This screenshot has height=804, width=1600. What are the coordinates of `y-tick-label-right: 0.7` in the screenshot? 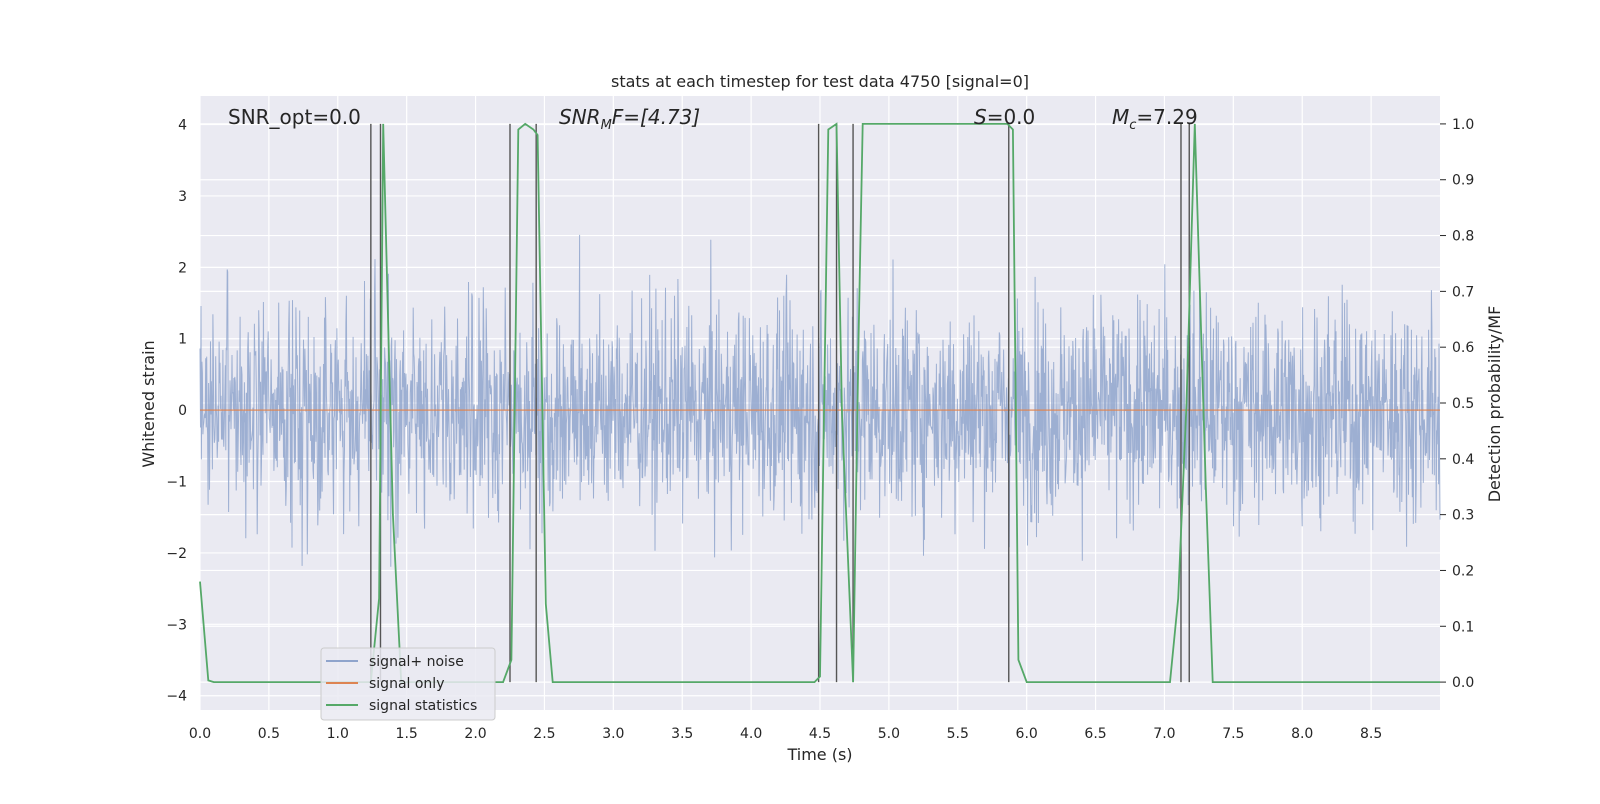 It's located at (1463, 292).